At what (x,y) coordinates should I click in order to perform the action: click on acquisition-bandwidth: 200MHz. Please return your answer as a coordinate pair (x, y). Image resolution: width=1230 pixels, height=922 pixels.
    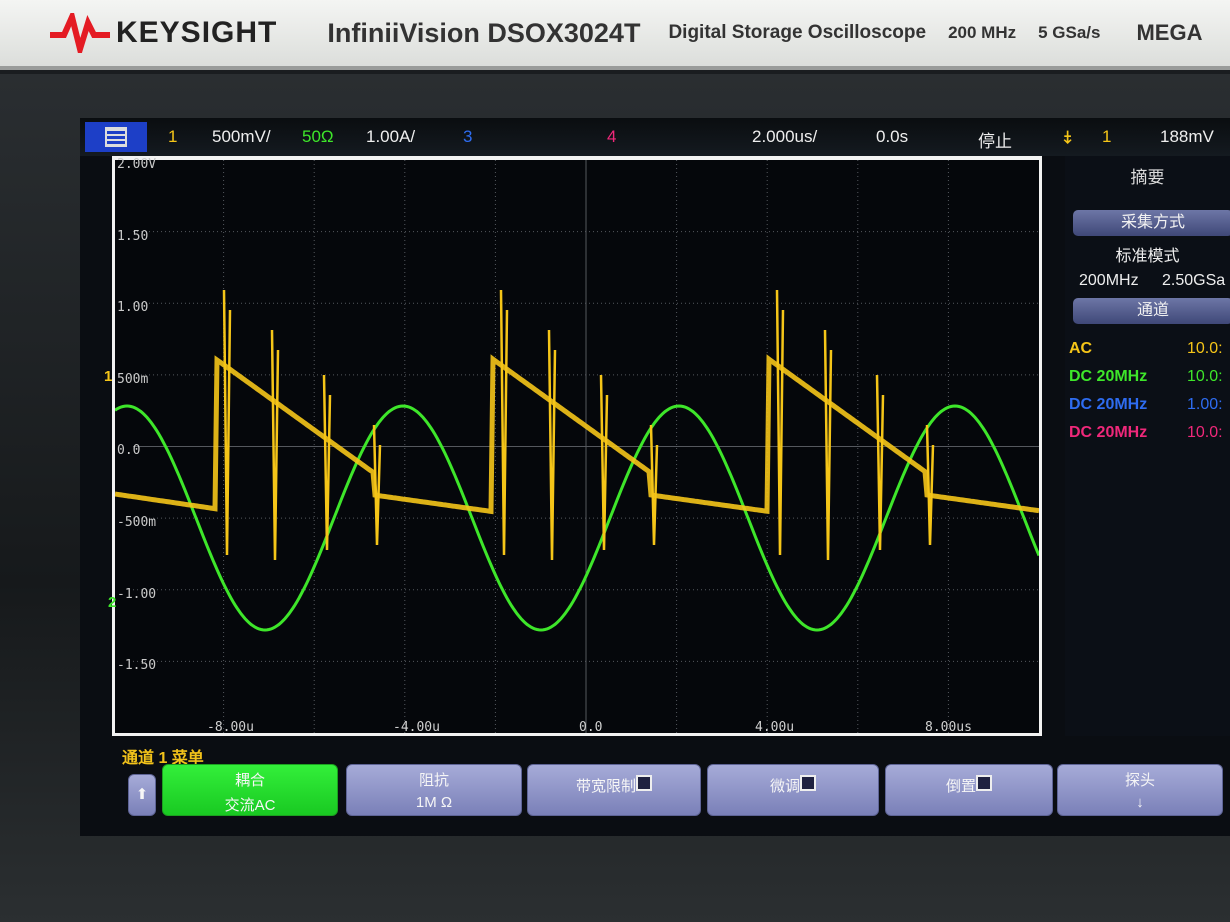
    Looking at the image, I should click on (1109, 280).